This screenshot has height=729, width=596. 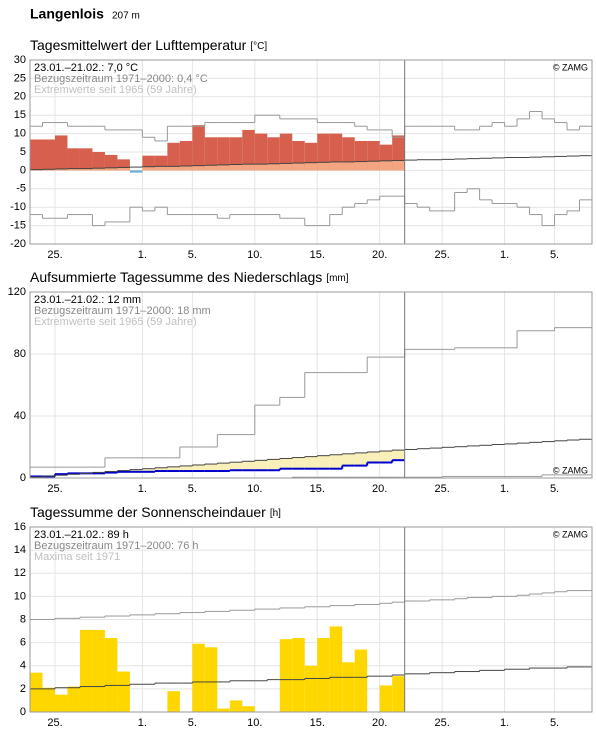 I want to click on y-tick-label: 16, so click(x=20, y=527).